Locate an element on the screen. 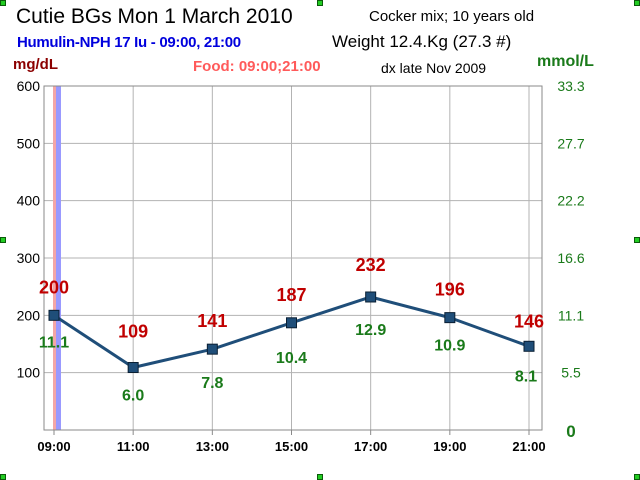 The width and height of the screenshot is (640, 480). y-tick-label-left: 100 is located at coordinates (29, 373).